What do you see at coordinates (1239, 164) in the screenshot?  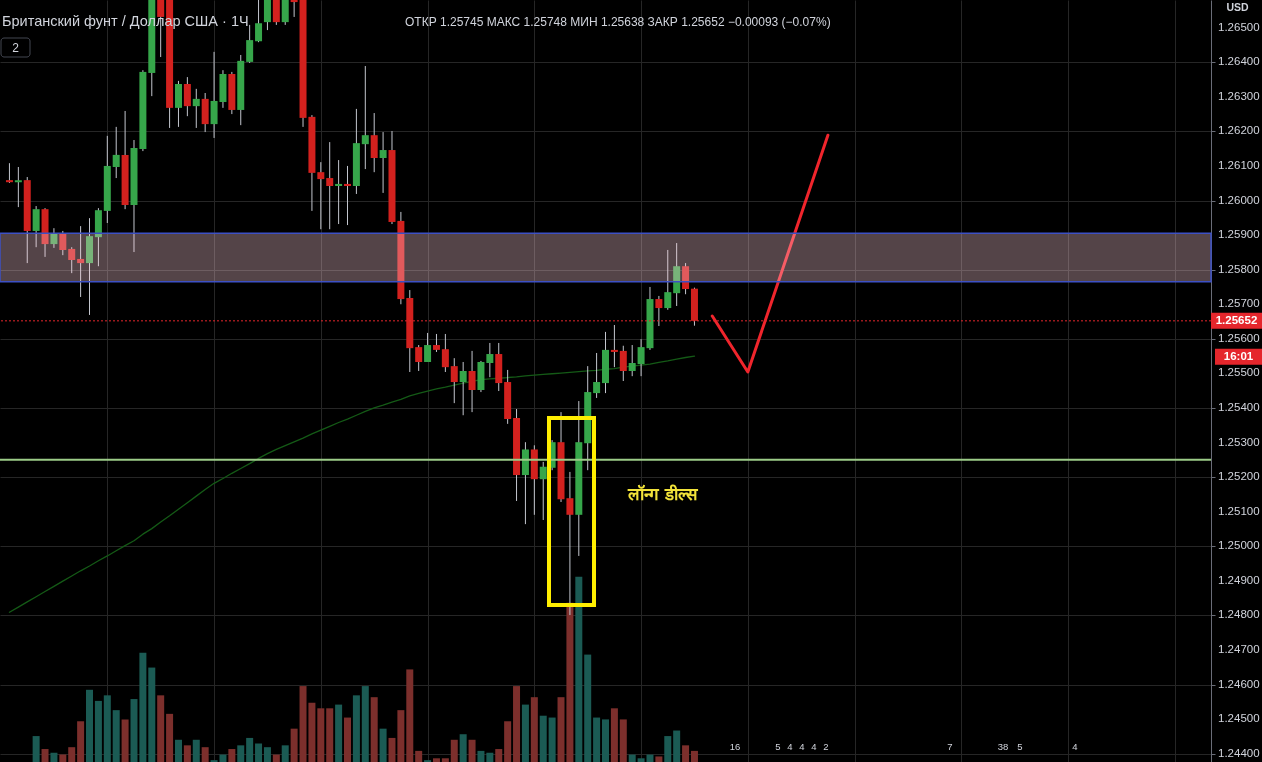 I see `y-tick-label: 1.26100` at bounding box center [1239, 164].